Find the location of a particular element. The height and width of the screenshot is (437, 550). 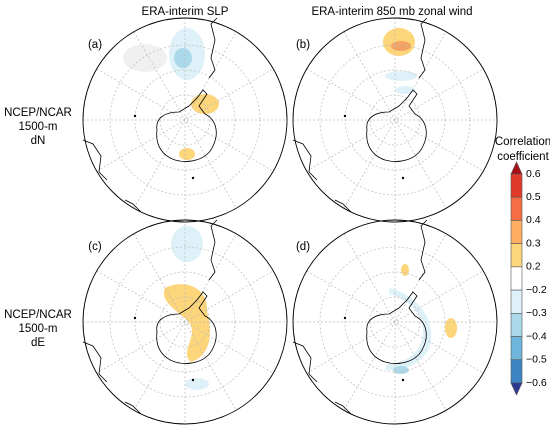

colorbar-label: 0.6 is located at coordinates (533, 174).